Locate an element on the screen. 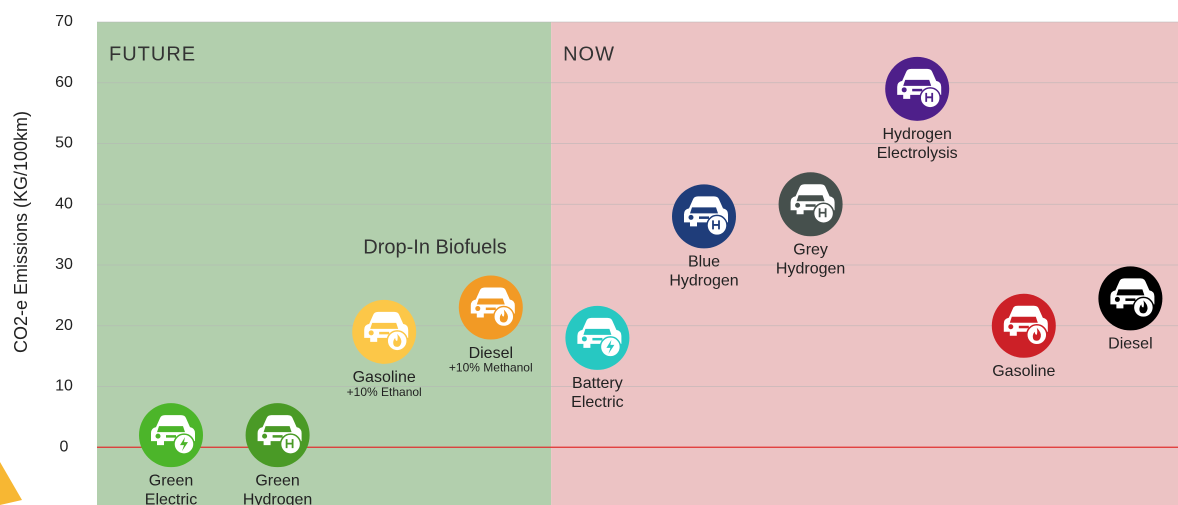  y-tick-label: 10 is located at coordinates (64, 386).